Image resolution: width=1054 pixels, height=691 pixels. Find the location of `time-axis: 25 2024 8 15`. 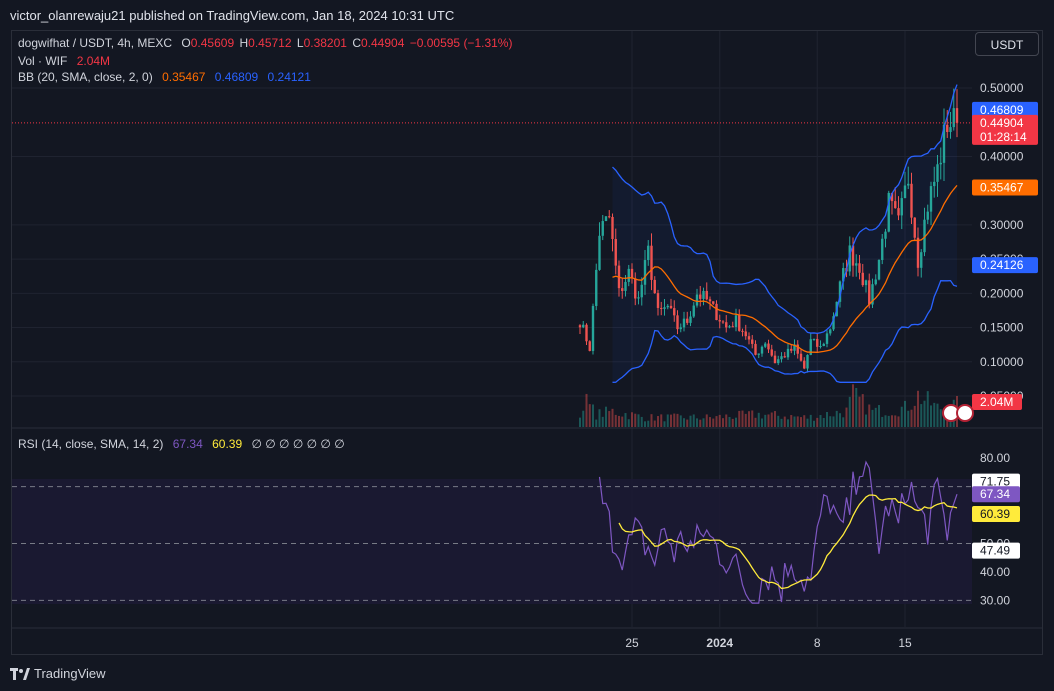

time-axis: 25 2024 8 15 is located at coordinates (768, 643).